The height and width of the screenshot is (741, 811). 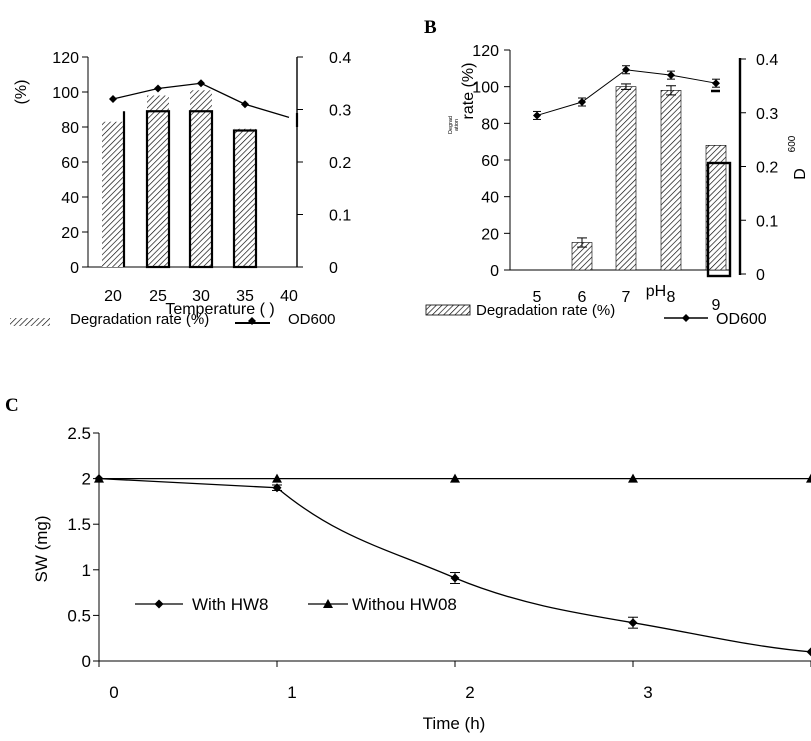 I want to click on panel-c-letter: C, so click(x=12, y=405).